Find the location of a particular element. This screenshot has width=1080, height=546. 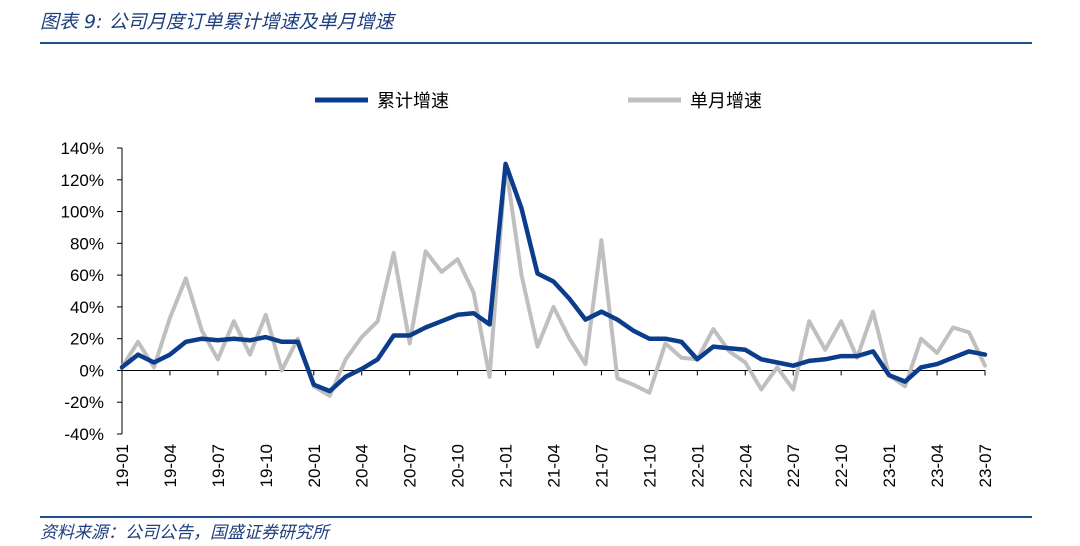

x-tick-label: 22-07 is located at coordinates (793, 465).